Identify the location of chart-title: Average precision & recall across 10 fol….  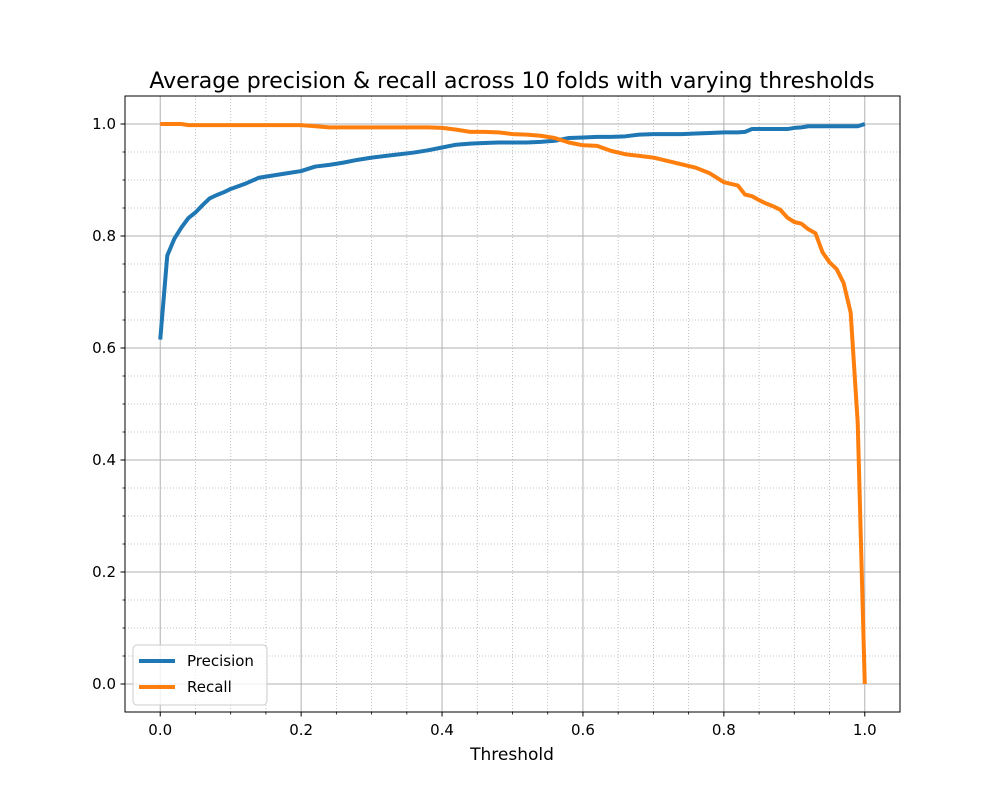
(511, 81).